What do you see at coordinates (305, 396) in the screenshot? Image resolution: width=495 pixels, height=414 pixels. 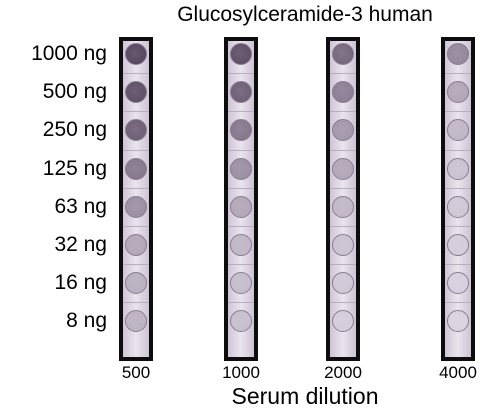 I see `x-axis-label: Serum dilution` at bounding box center [305, 396].